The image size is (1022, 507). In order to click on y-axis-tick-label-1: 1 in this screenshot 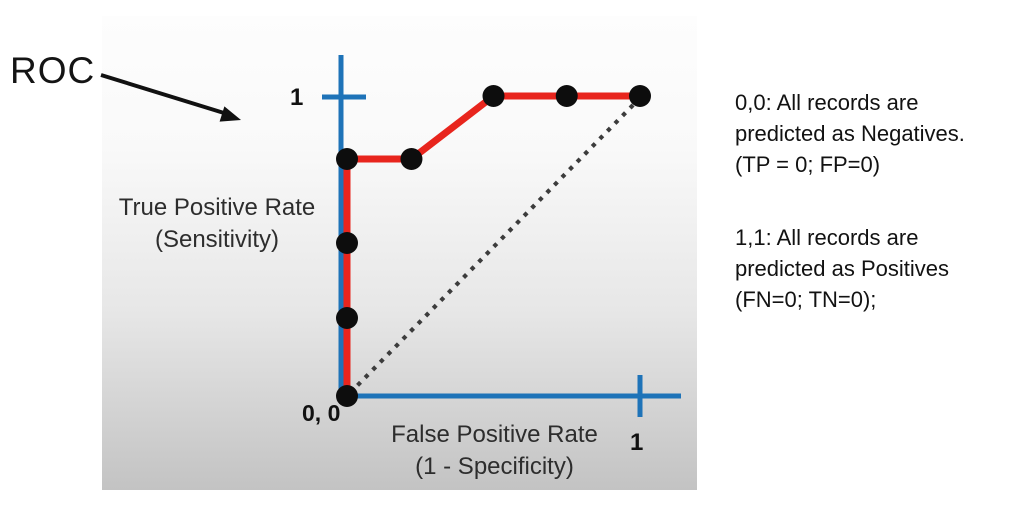, I will do `click(297, 97)`.